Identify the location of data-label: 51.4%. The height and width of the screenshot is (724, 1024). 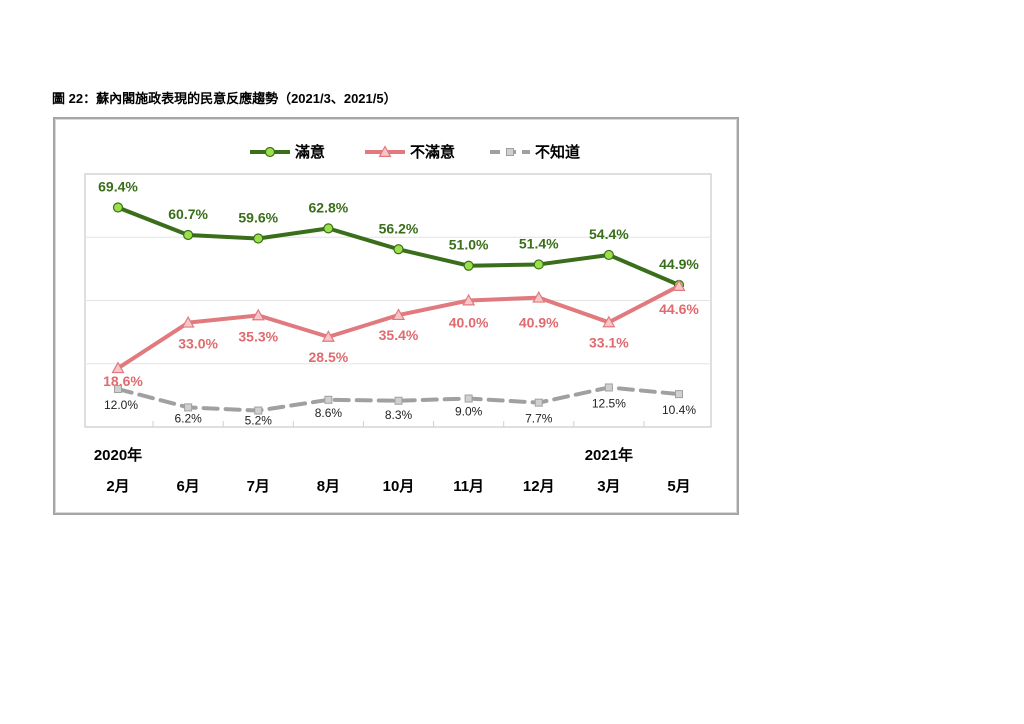
(539, 243).